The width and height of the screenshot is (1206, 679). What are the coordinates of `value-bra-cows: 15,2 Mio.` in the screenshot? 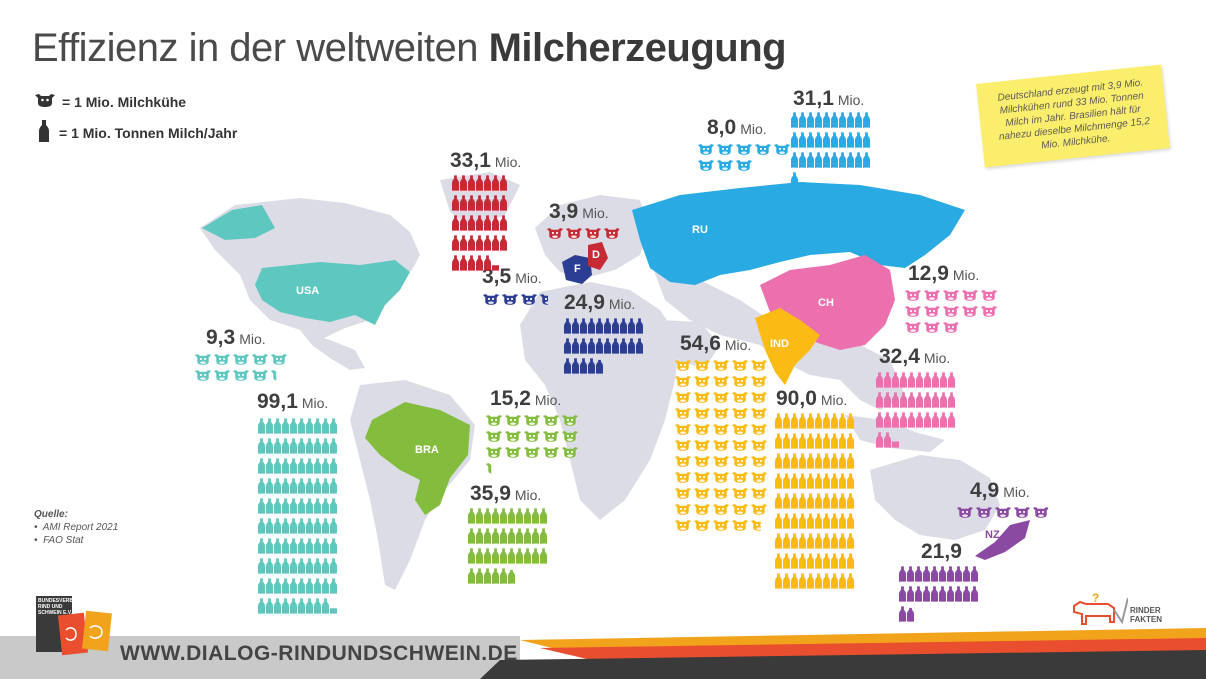 It's located at (525, 399).